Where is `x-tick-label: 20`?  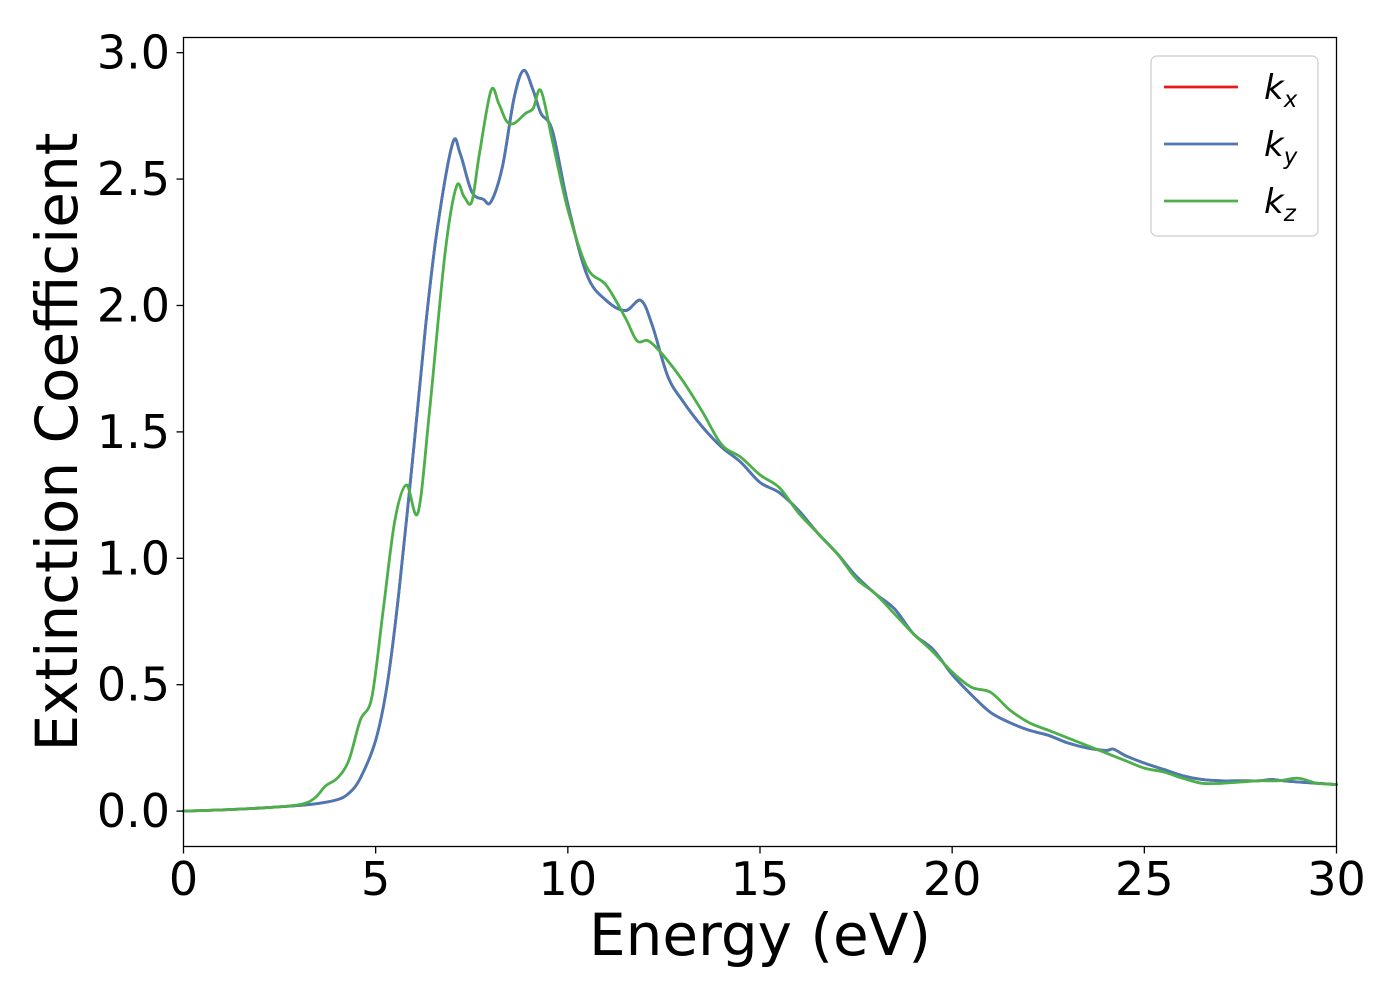
x-tick-label: 20 is located at coordinates (952, 879).